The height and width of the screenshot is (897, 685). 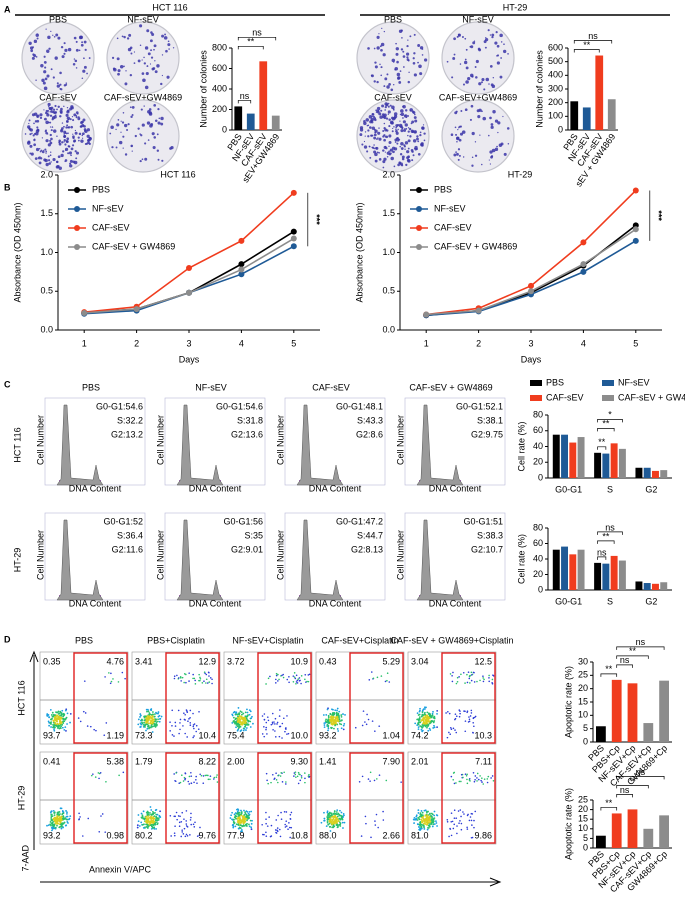 What do you see at coordinates (284, 798) in the screenshot?
I see `apoptotic-gate` at bounding box center [284, 798].